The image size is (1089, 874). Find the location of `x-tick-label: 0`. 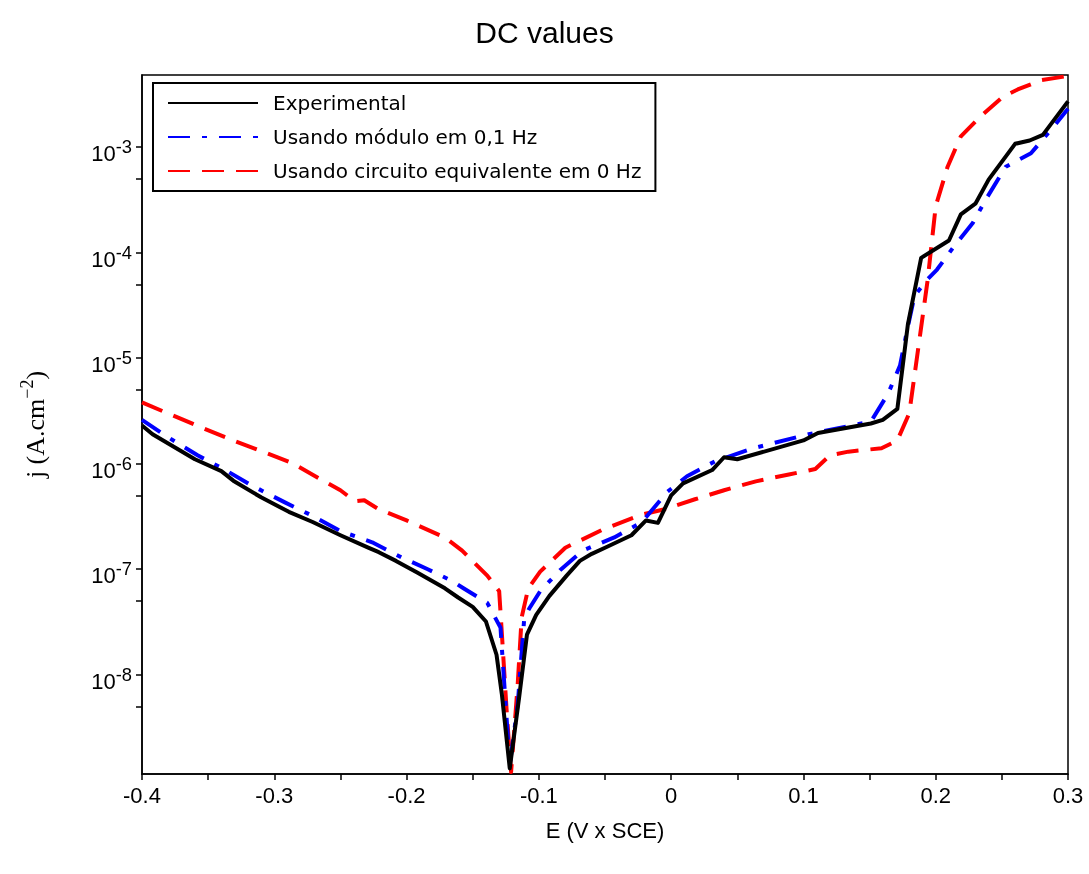

x-tick-label: 0 is located at coordinates (671, 795).